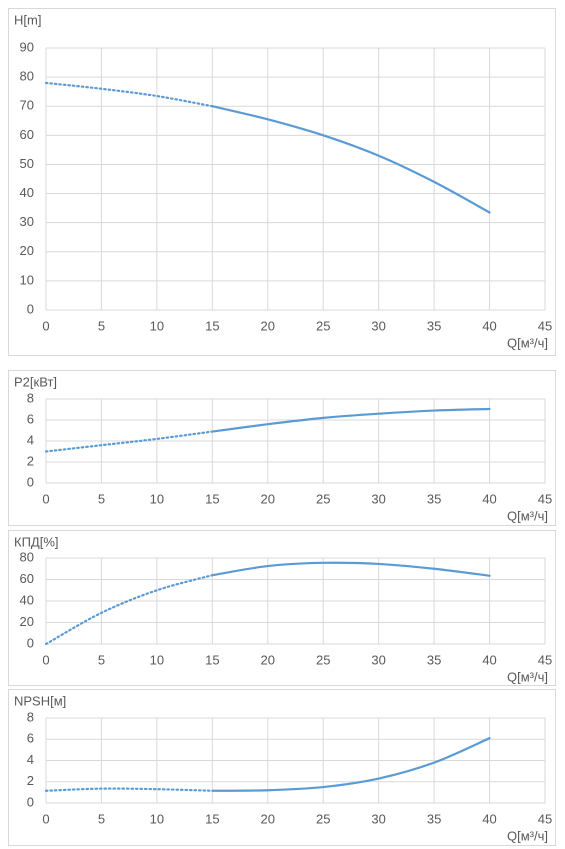  Describe the element at coordinates (36, 541) in the screenshot. I see `y-axis-title: КПД[%]` at that location.